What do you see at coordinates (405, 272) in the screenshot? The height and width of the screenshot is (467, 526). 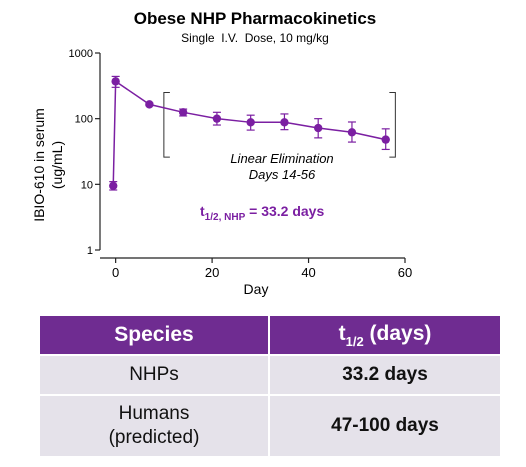 I see `x-tick-label: 60` at bounding box center [405, 272].